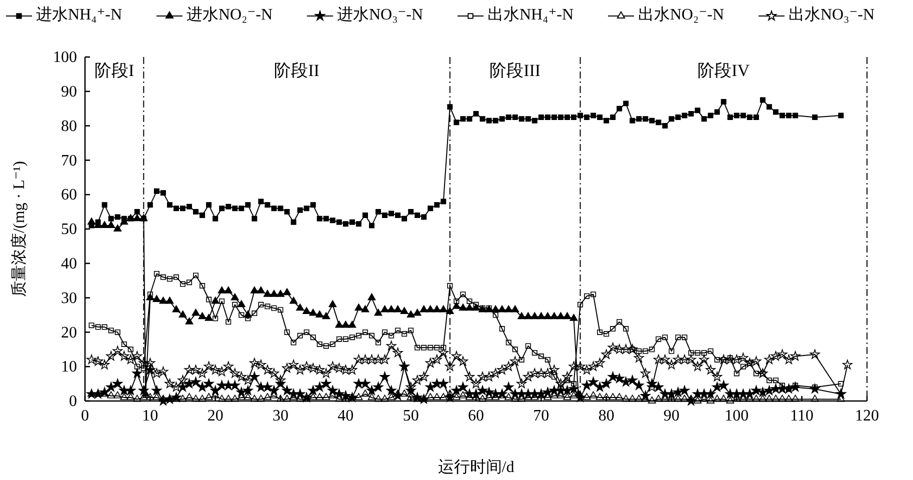  I want to click on y-tick-label: 0, so click(73, 401).